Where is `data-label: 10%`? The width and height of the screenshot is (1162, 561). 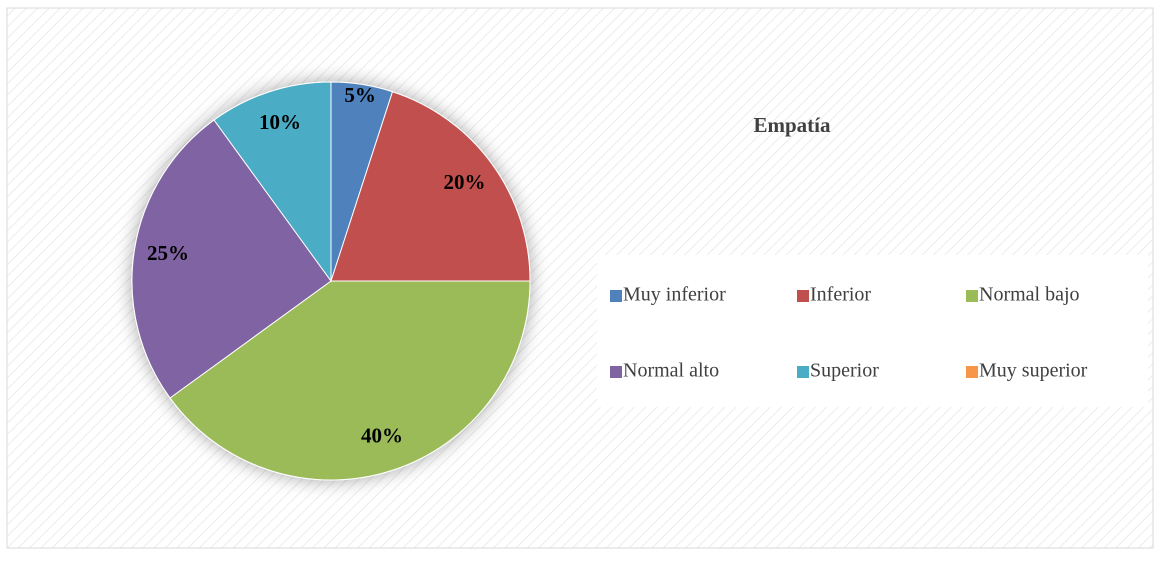
data-label: 10% is located at coordinates (280, 122).